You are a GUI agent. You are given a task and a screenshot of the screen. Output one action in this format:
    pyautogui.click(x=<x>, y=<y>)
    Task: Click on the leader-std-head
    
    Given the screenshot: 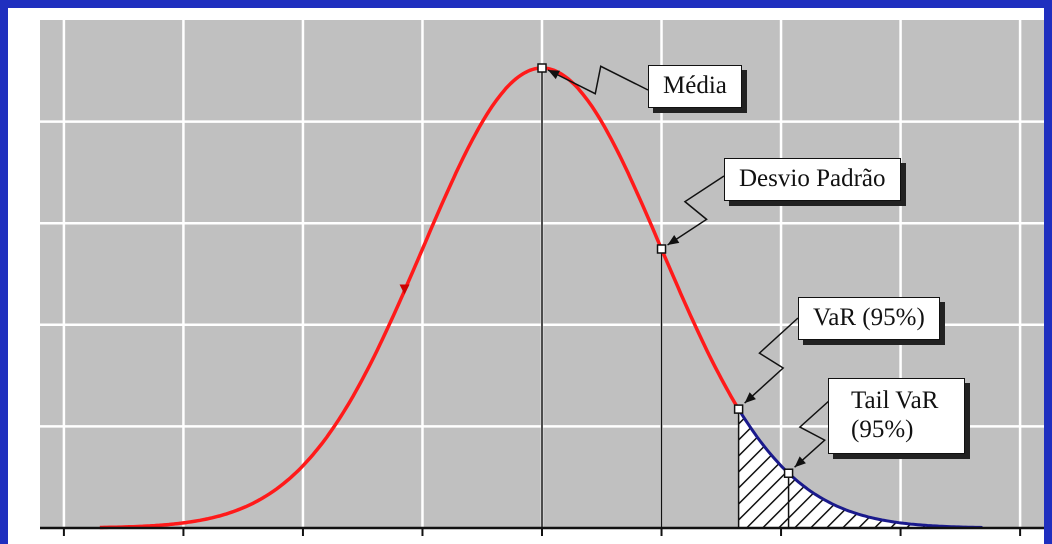 What is the action you would take?
    pyautogui.click(x=673, y=240)
    